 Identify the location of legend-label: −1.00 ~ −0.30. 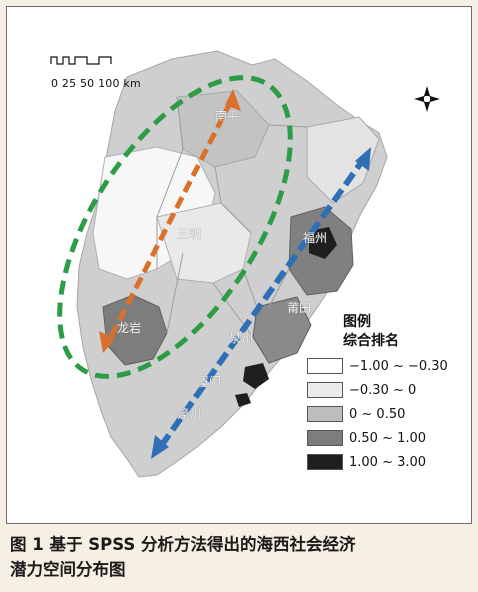
(398, 366).